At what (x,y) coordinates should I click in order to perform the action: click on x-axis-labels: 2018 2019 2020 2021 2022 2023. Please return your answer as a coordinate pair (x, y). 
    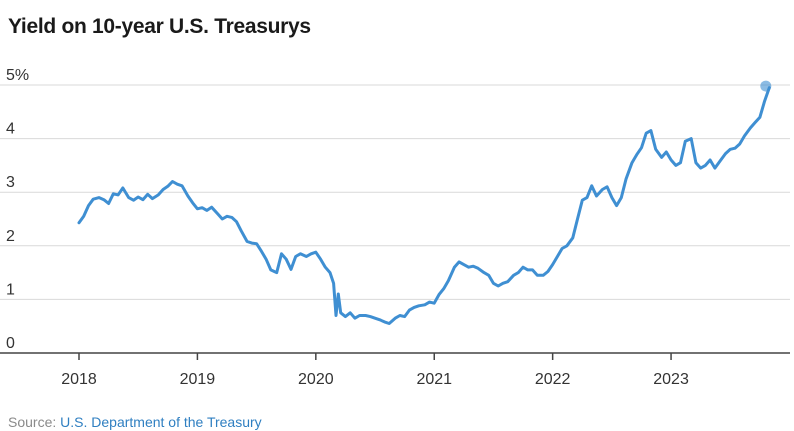
    Looking at the image, I should click on (375, 379).